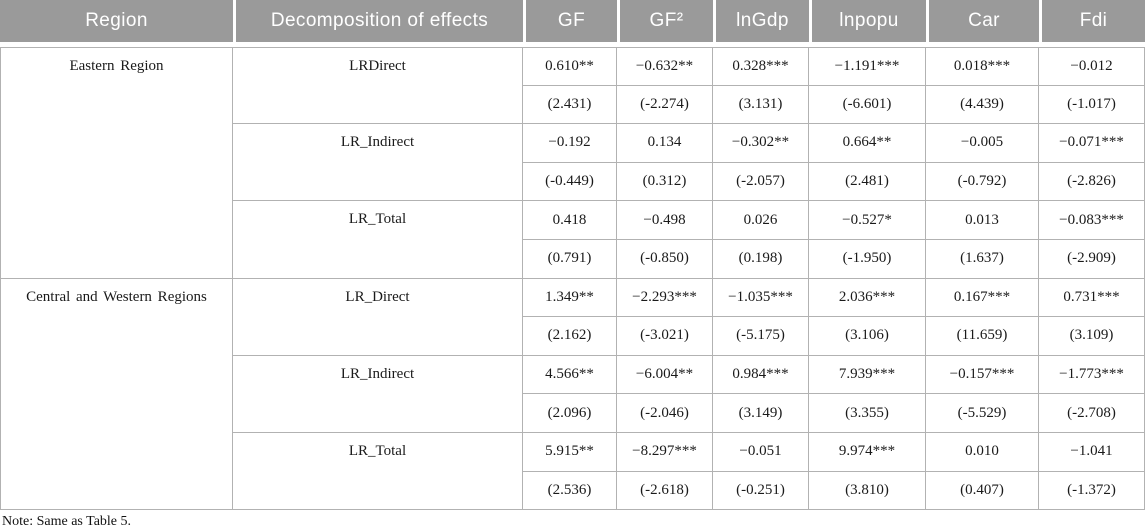  I want to click on tstat-cell: (1.637), so click(982, 259).